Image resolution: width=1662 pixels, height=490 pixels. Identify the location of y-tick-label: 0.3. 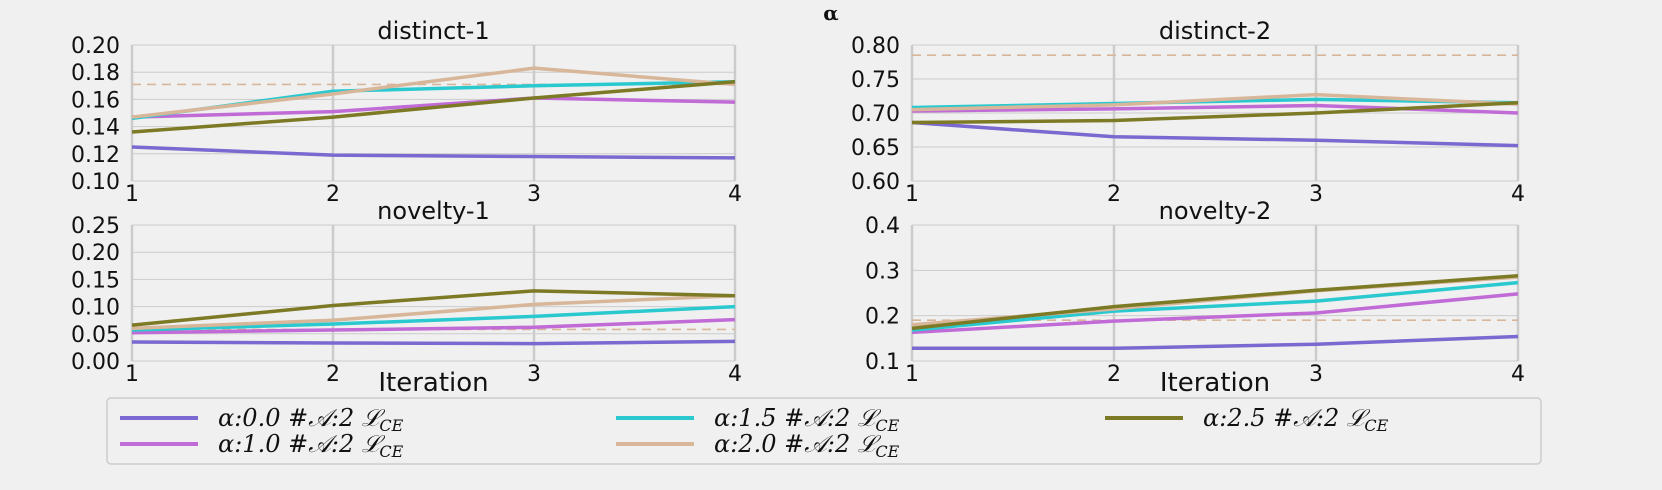
(882, 271).